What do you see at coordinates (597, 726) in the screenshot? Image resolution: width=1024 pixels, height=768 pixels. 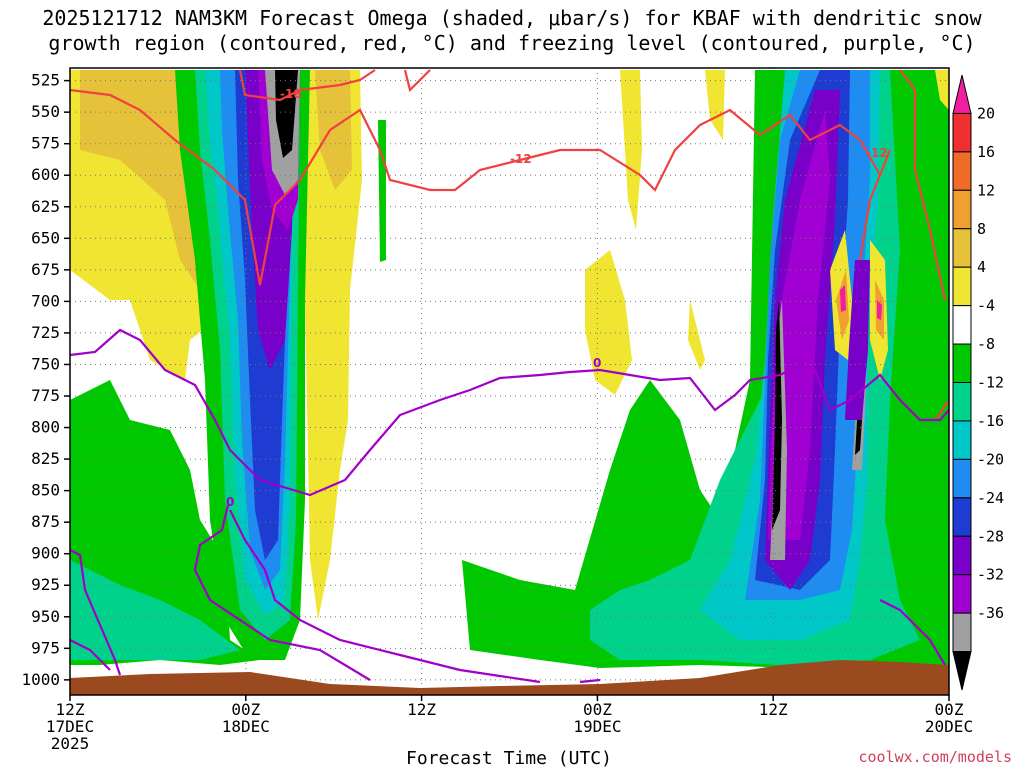 I see `x-tick-label: 19DEC` at bounding box center [597, 726].